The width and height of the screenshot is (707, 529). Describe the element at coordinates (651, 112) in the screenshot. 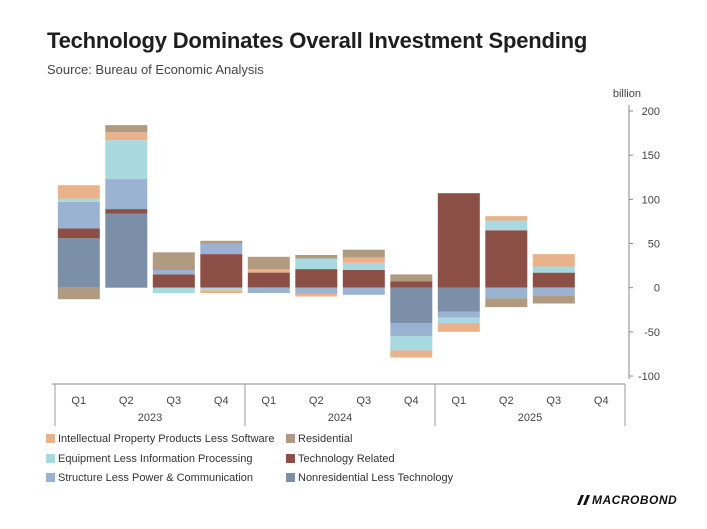

I see `y-tick-label-0: 200` at that location.